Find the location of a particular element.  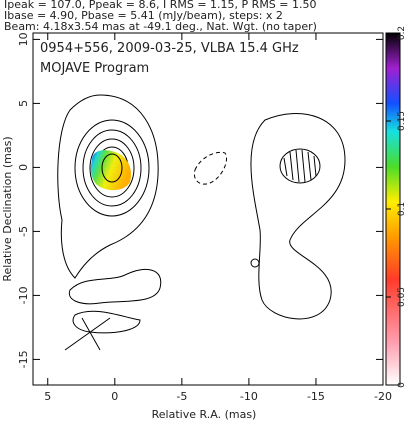

x-tick-label: 5 is located at coordinates (47, 396).